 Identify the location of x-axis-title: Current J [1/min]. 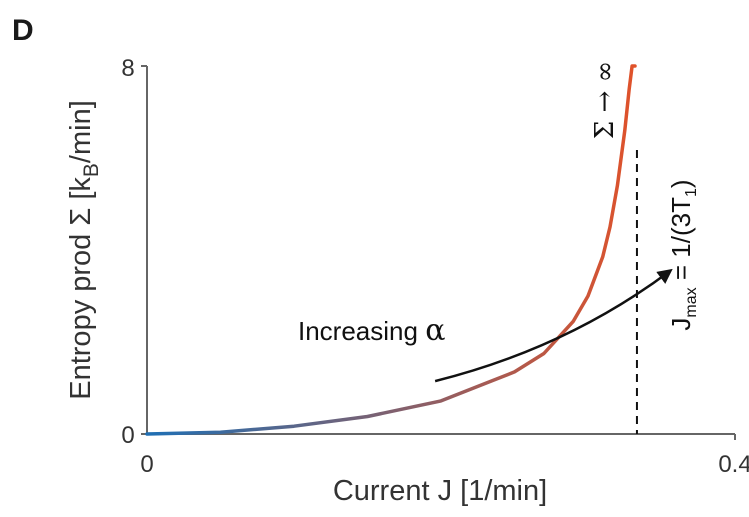
(440, 491).